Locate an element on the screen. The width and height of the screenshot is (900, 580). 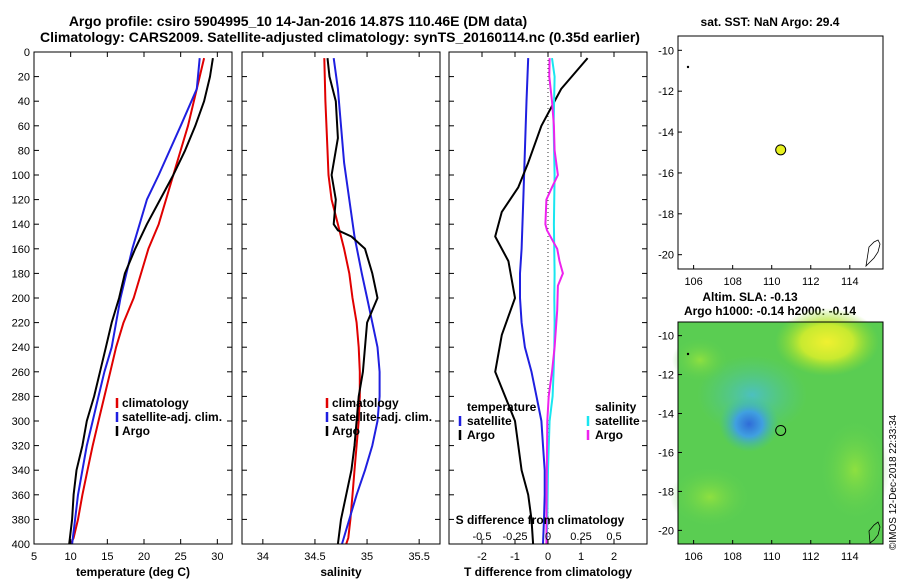
x-tick-label: 0 is located at coordinates (548, 557).